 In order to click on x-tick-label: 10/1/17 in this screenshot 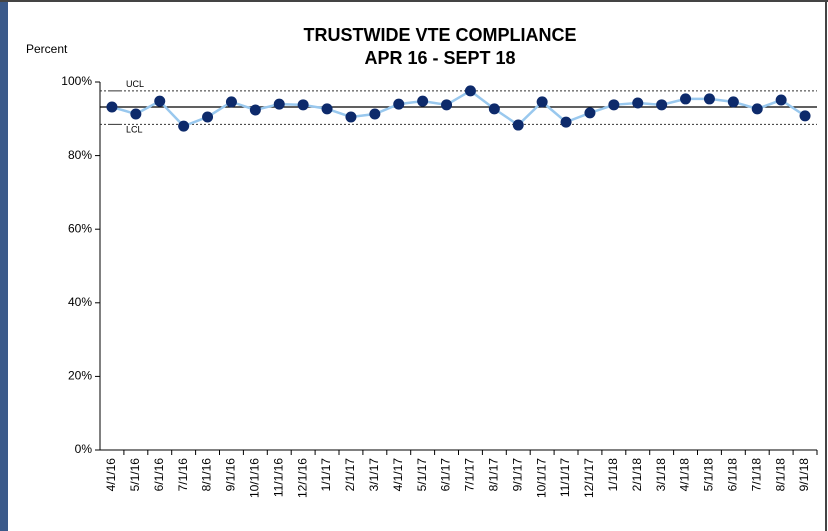, I will do `click(541, 478)`.